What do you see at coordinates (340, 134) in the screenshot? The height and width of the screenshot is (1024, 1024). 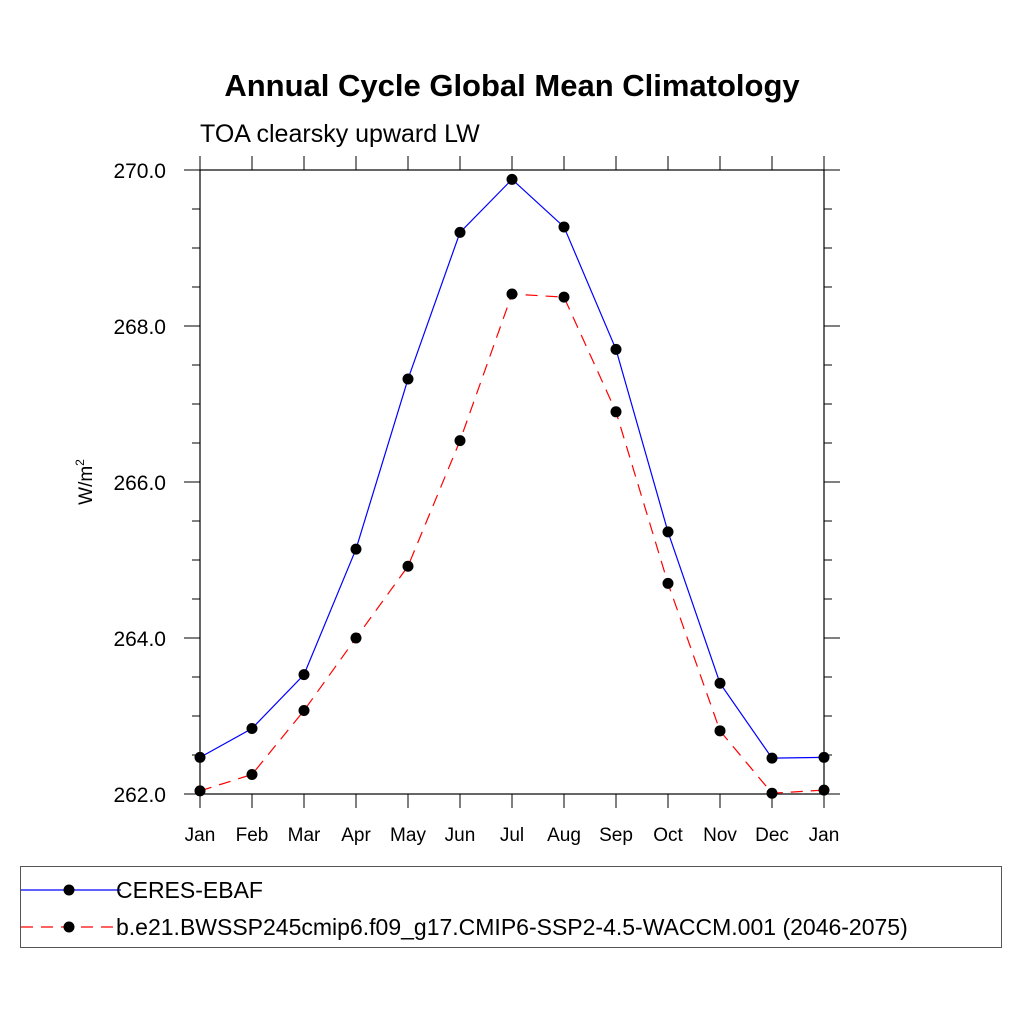 I see `chart-subtitle: TOA clearsky upward LW` at bounding box center [340, 134].